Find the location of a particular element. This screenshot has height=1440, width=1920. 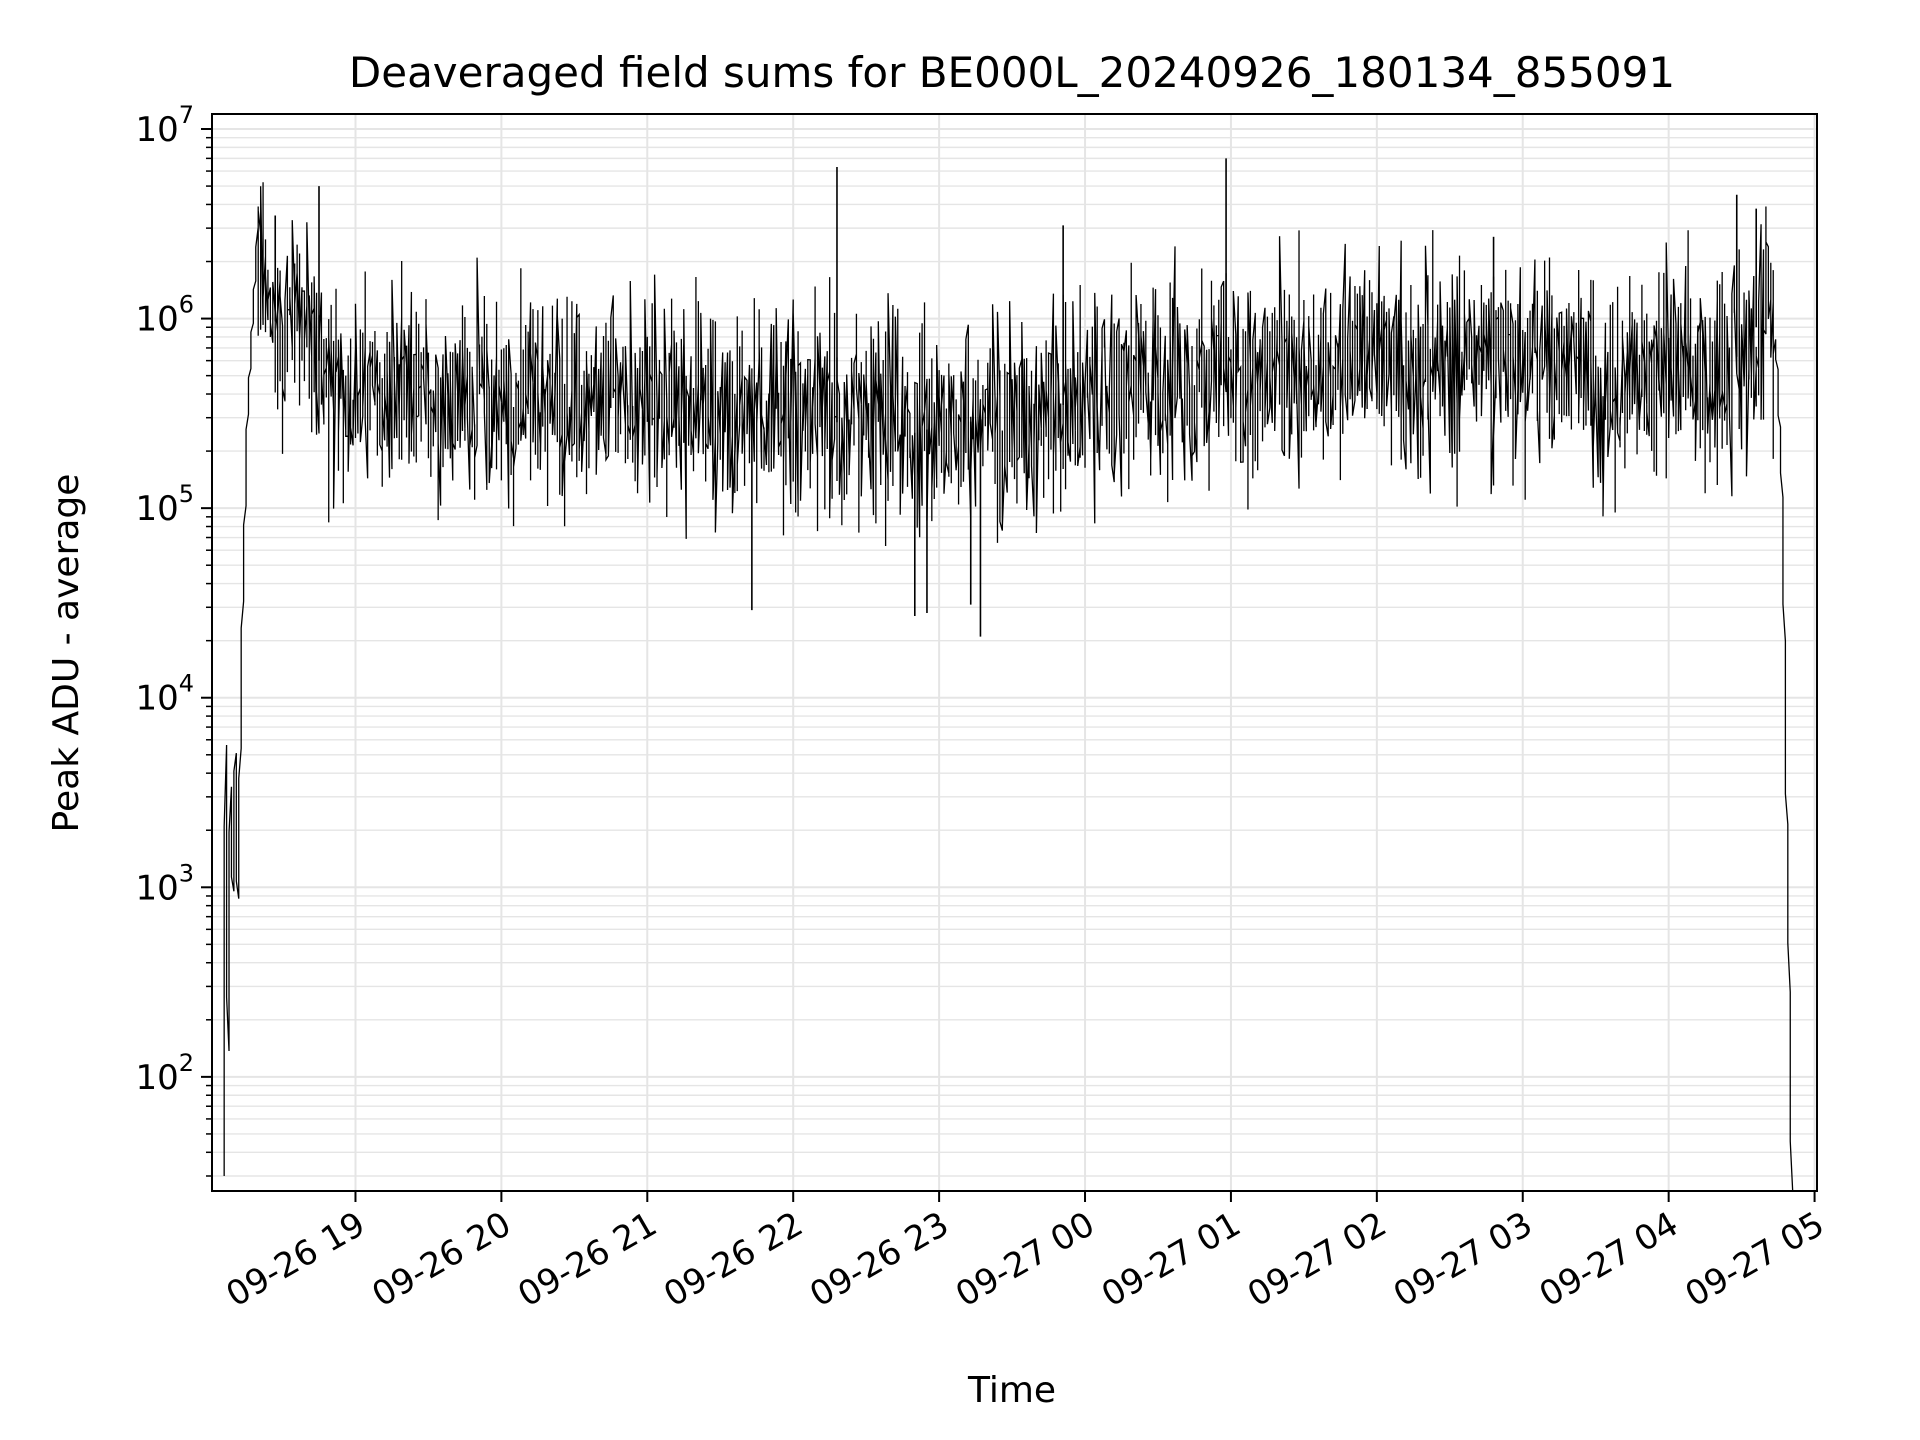

x-axis-label: Time is located at coordinates (1011, 1390).